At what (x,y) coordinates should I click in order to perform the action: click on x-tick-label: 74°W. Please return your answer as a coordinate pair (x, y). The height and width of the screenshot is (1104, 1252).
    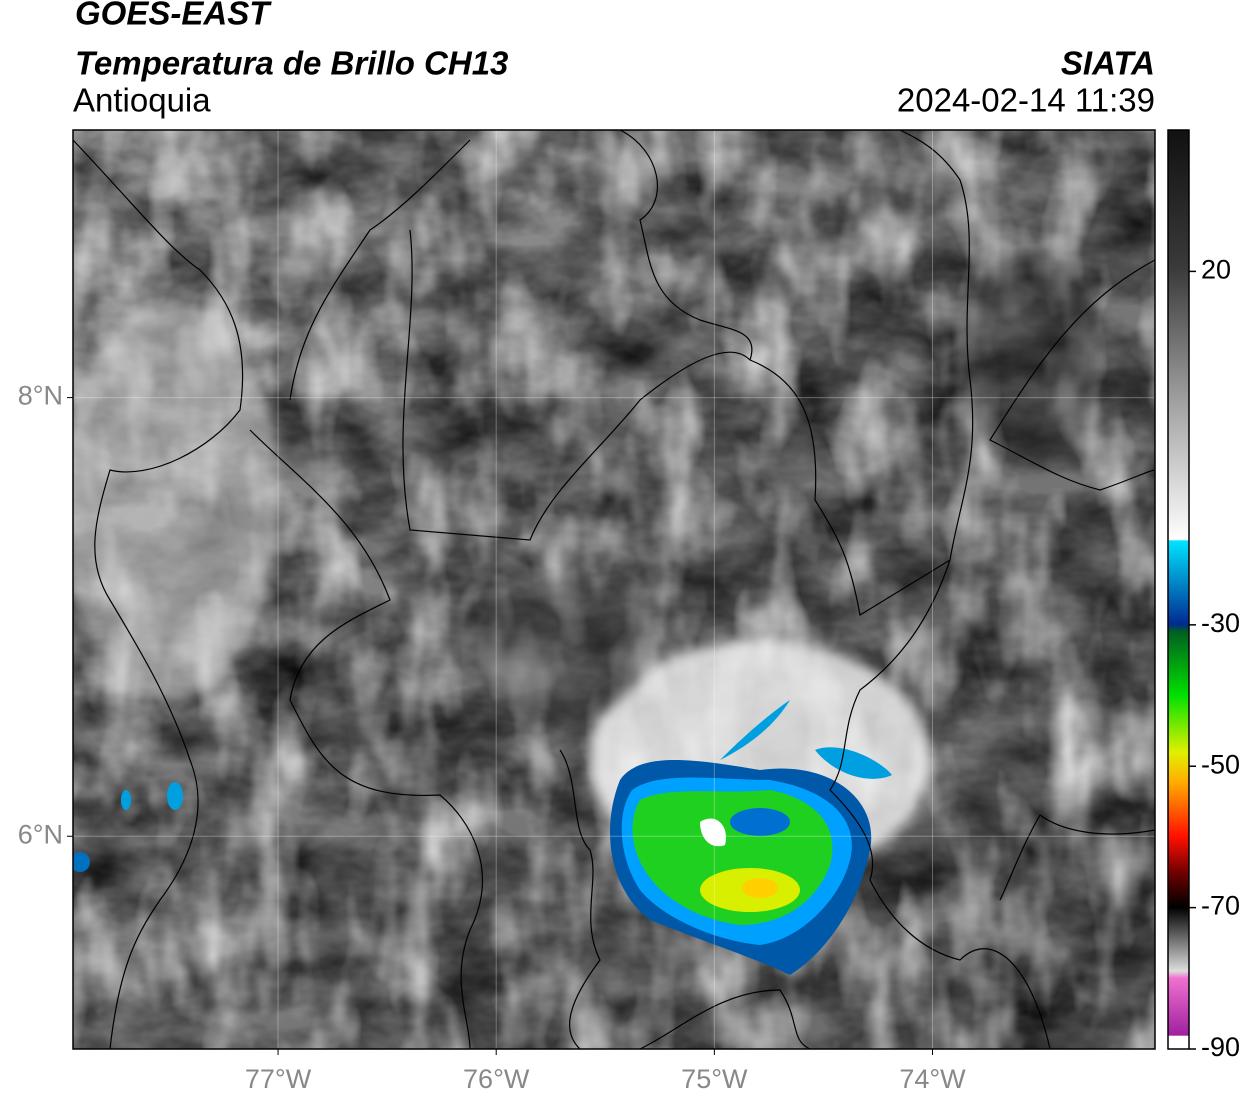
    Looking at the image, I should click on (932, 1079).